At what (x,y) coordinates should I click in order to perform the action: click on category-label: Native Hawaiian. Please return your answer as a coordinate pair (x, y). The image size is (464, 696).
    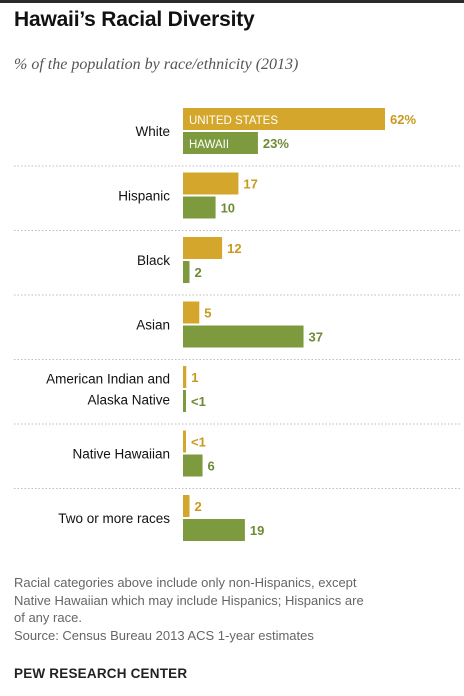
    Looking at the image, I should click on (121, 454).